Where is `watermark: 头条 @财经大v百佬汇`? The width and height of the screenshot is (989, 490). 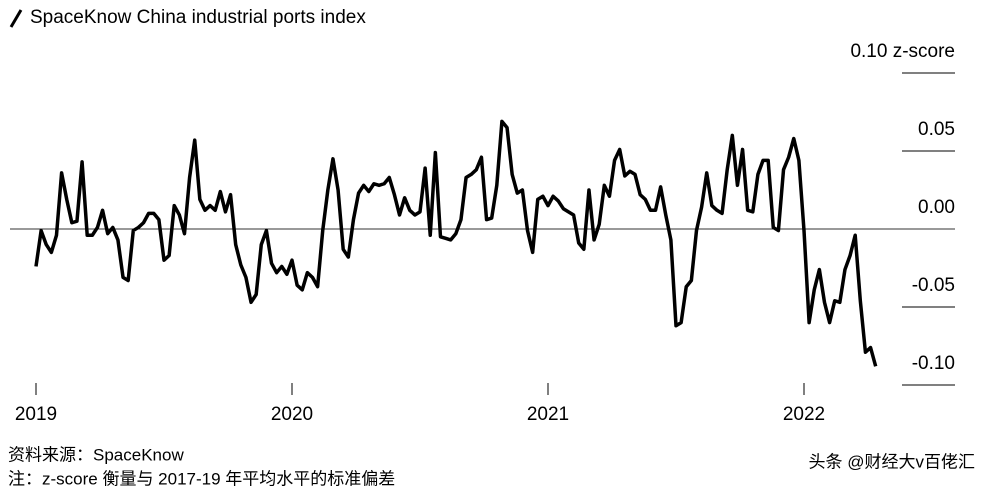
watermark: 头条 @财经大v百佬汇 is located at coordinates (892, 461).